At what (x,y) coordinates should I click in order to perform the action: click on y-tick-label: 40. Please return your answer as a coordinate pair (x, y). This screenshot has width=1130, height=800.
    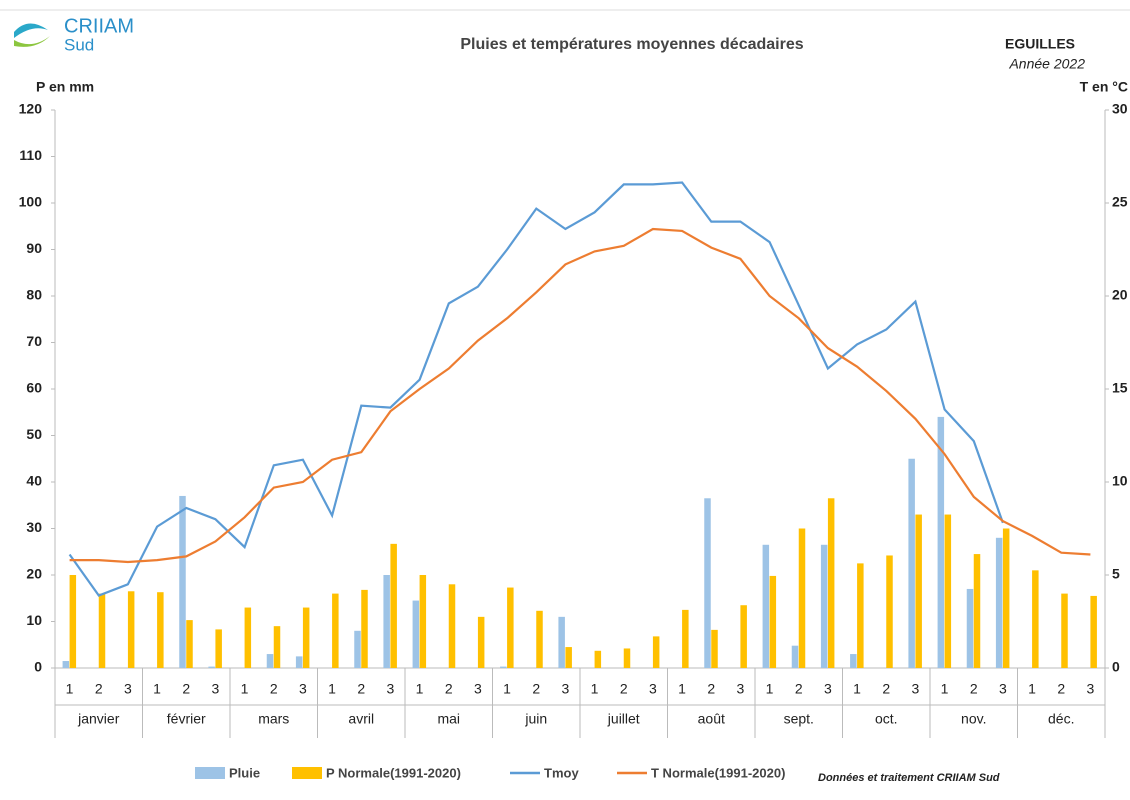
    Looking at the image, I should click on (34, 481).